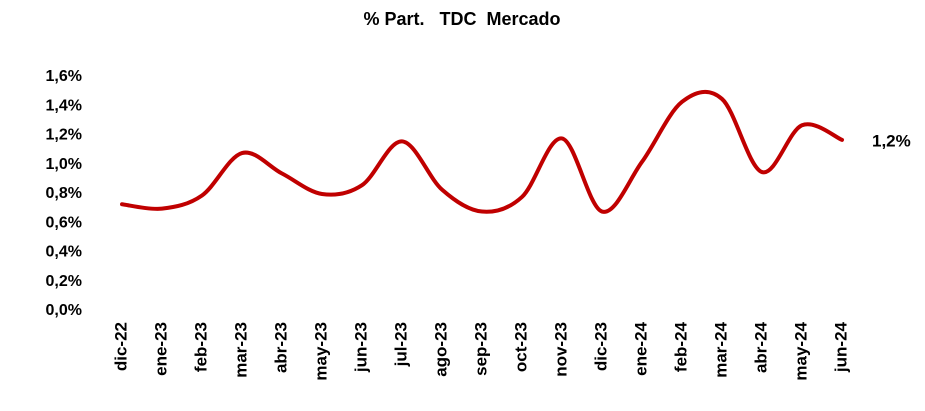 The image size is (925, 411). What do you see at coordinates (280, 347) in the screenshot?
I see `x-tick-label: abr-23` at bounding box center [280, 347].